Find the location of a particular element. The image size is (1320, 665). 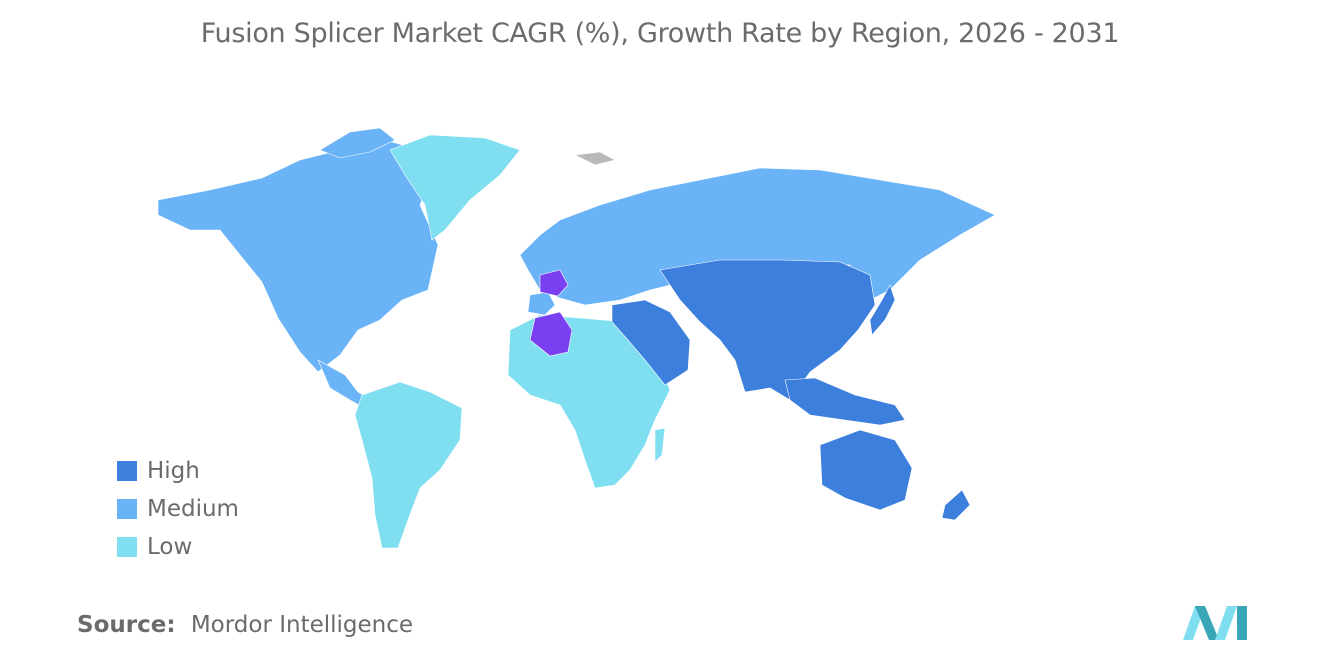

legend-label-high: High is located at coordinates (173, 471).